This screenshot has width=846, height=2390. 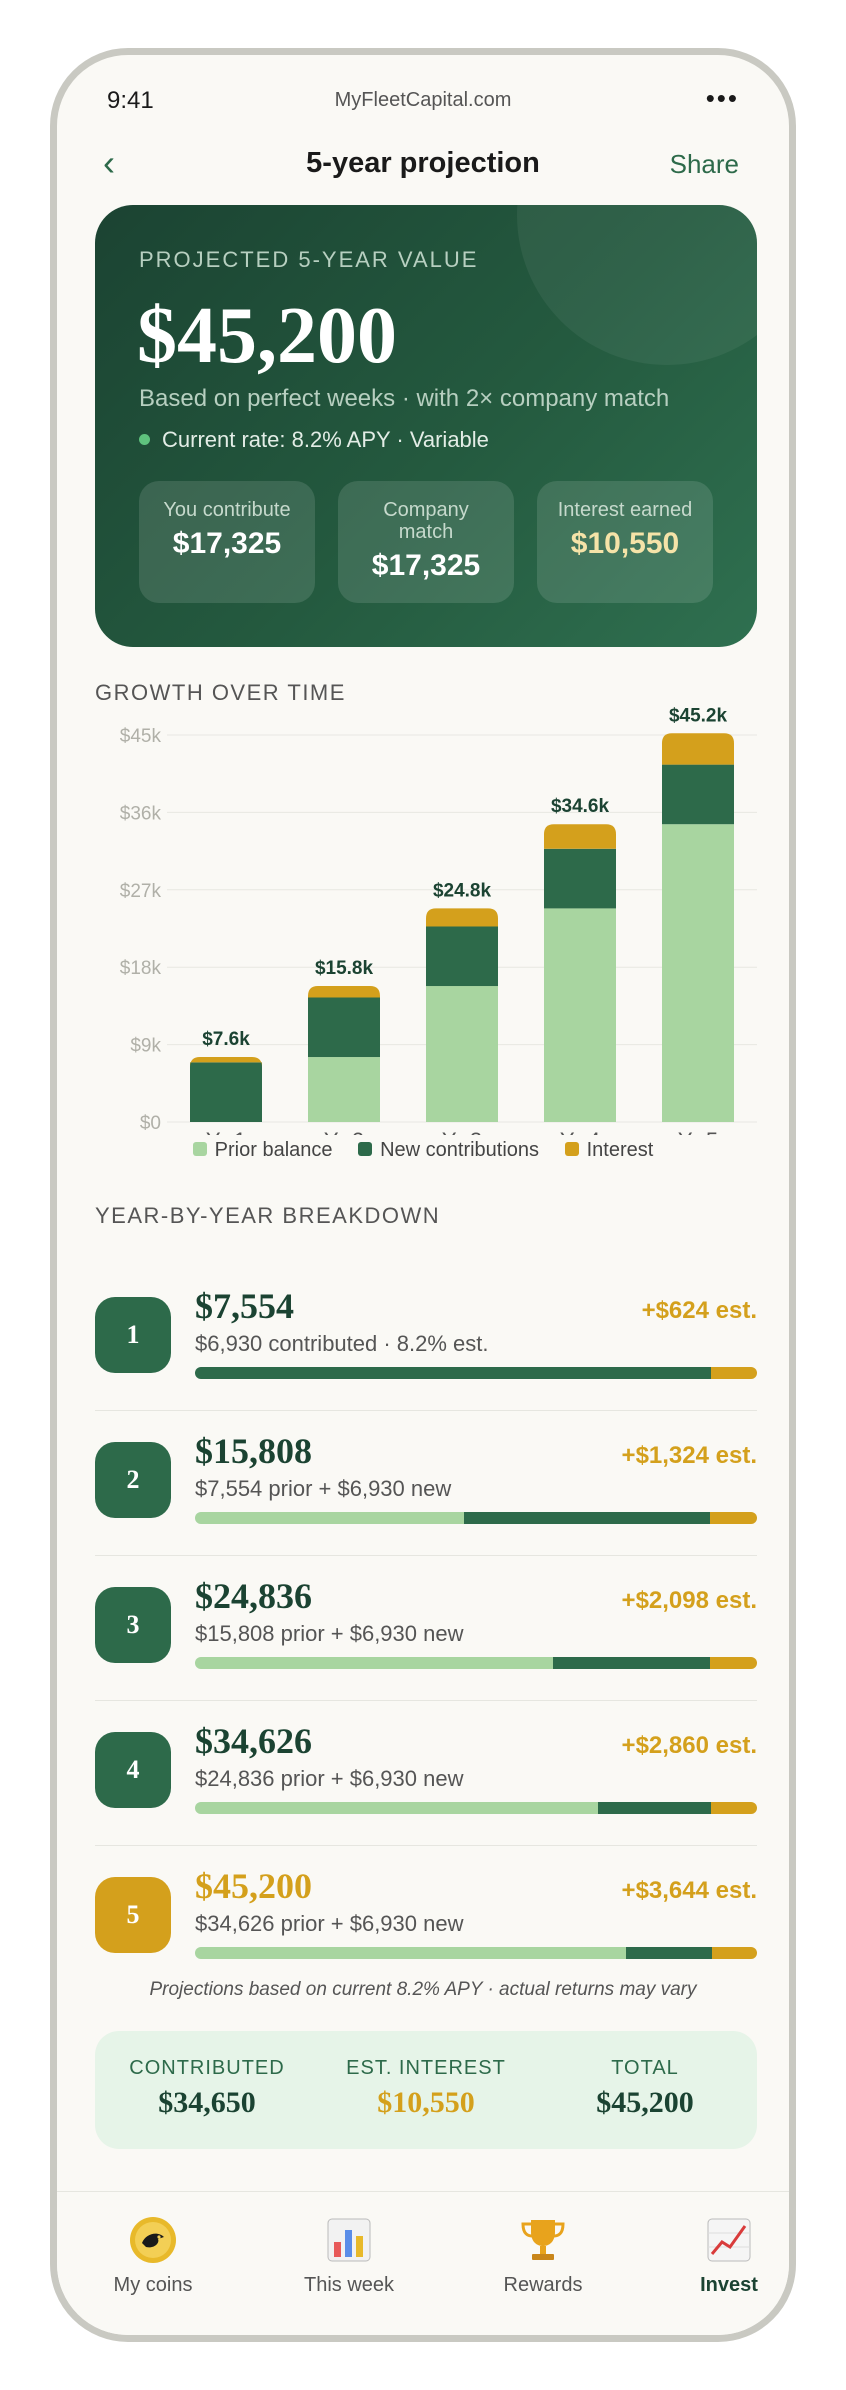 I want to click on year-badge: 2, so click(x=133, y=1480).